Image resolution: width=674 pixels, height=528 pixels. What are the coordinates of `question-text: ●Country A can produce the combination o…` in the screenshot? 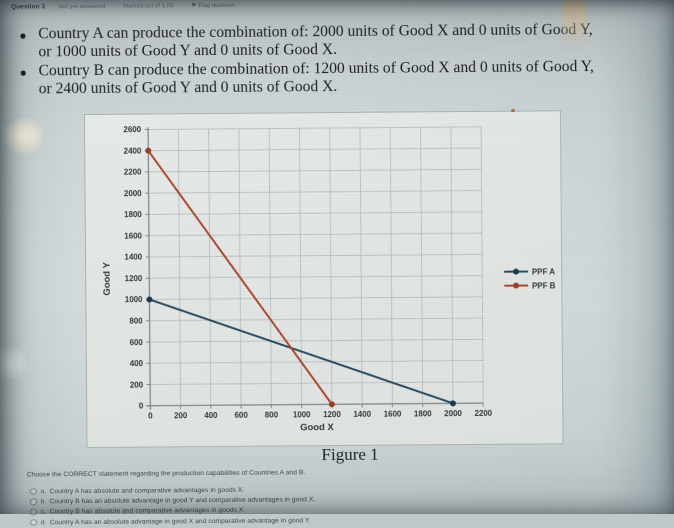 It's located at (344, 60).